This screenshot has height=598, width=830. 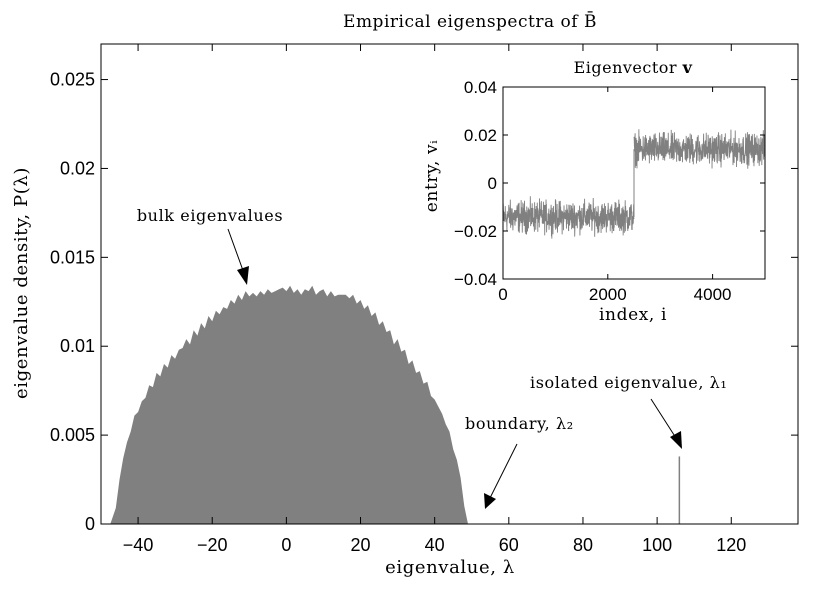 I want to click on annotation-bulk-label: bulk eigenvalues, so click(x=210, y=215).